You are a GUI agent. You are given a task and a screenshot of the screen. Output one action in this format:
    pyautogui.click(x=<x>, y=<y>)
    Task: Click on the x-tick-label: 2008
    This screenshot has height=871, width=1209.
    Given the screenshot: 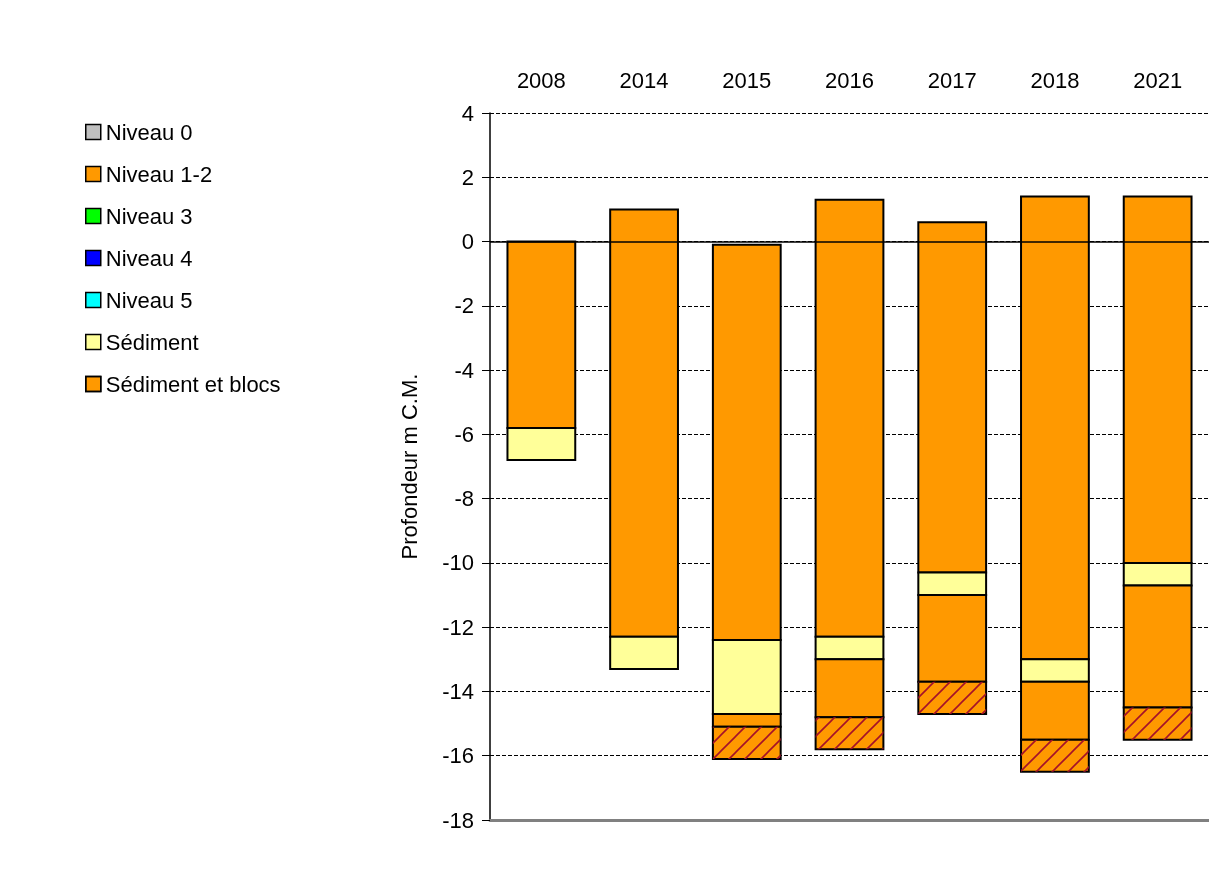 What is the action you would take?
    pyautogui.click(x=541, y=80)
    